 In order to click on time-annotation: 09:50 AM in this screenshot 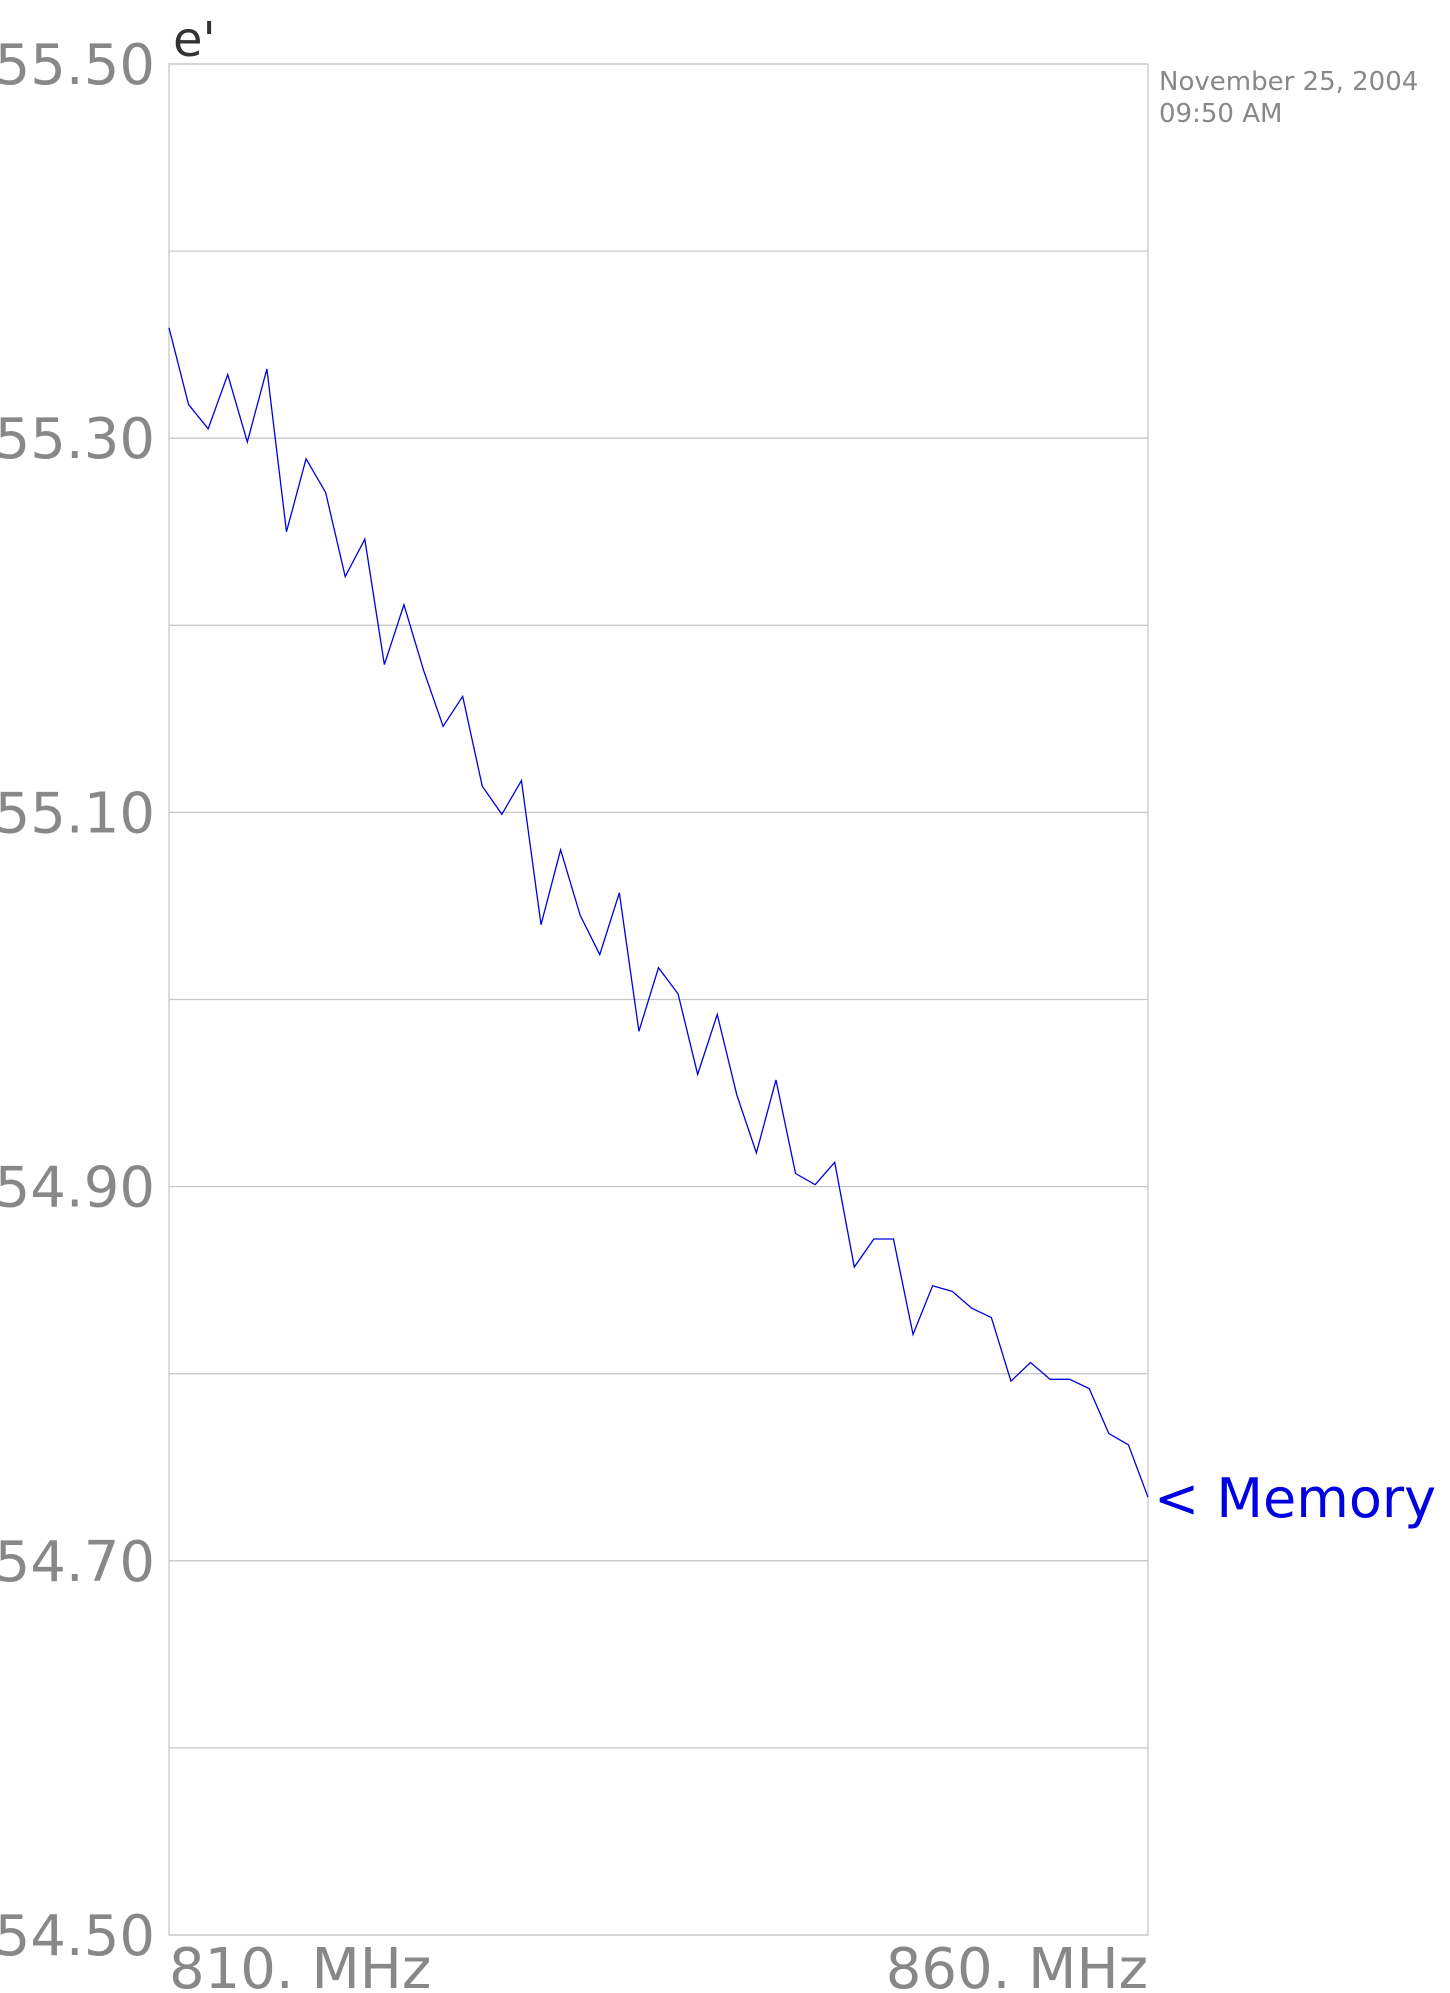, I will do `click(1220, 114)`.